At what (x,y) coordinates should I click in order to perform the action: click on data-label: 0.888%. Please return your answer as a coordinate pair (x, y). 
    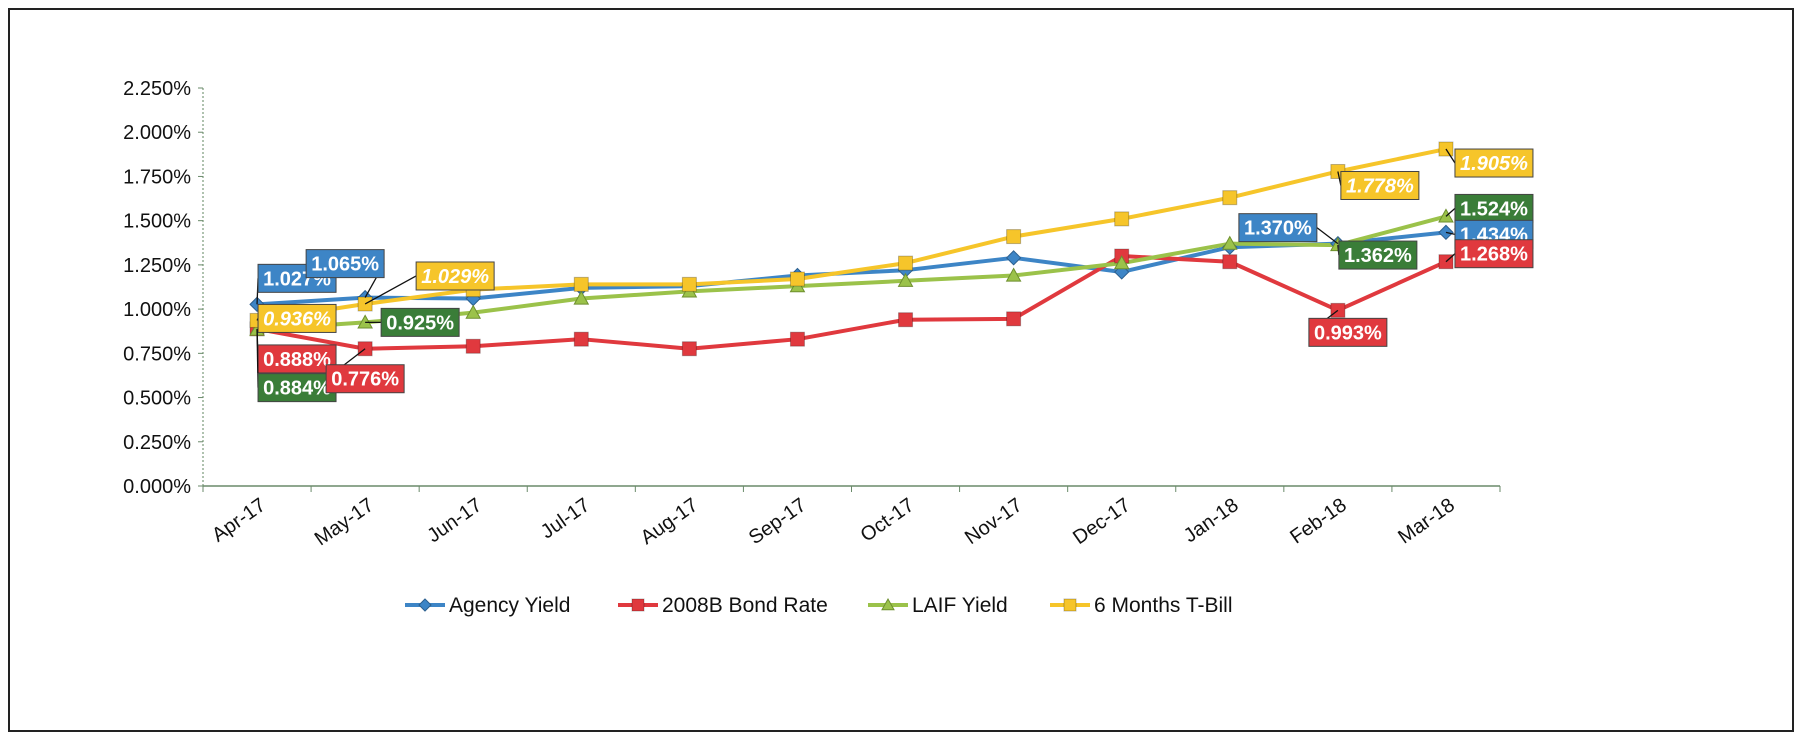
    Looking at the image, I should click on (296, 351).